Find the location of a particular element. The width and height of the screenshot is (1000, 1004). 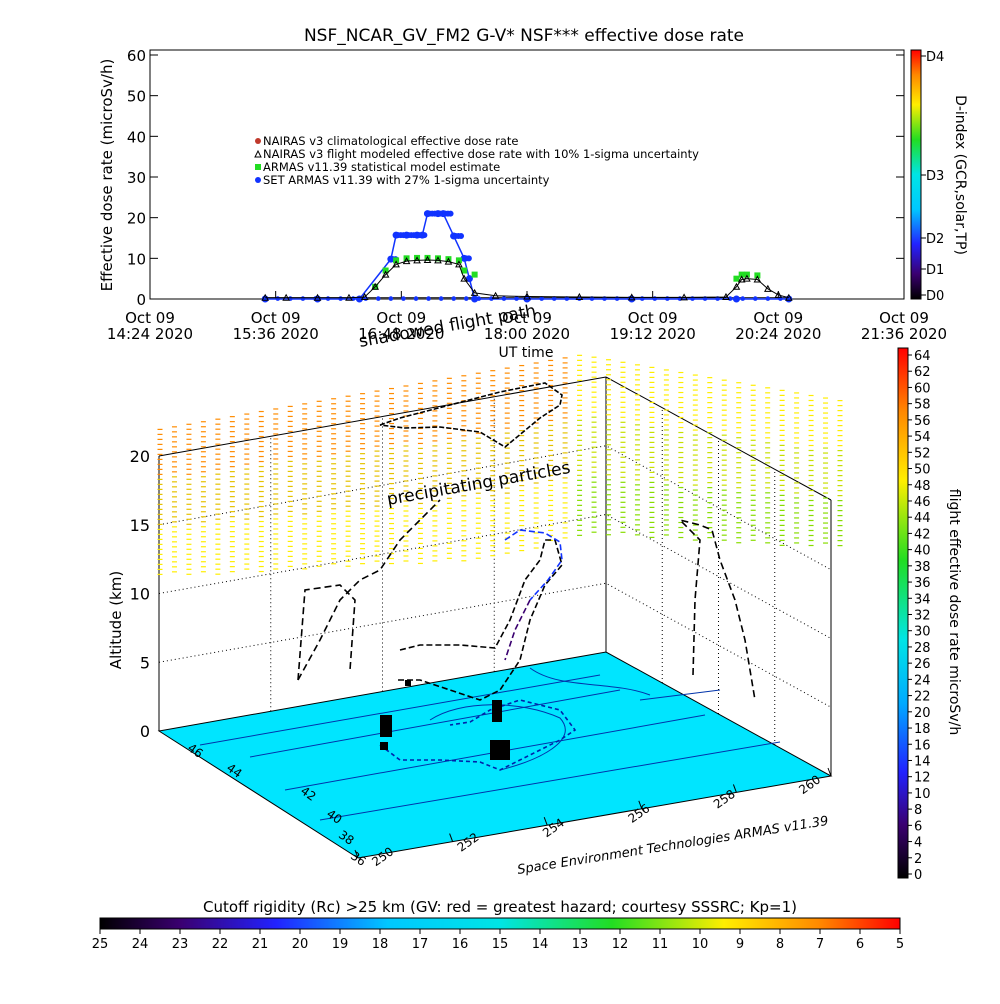

dose-colorbar-tick-label: 44 is located at coordinates (922, 518).